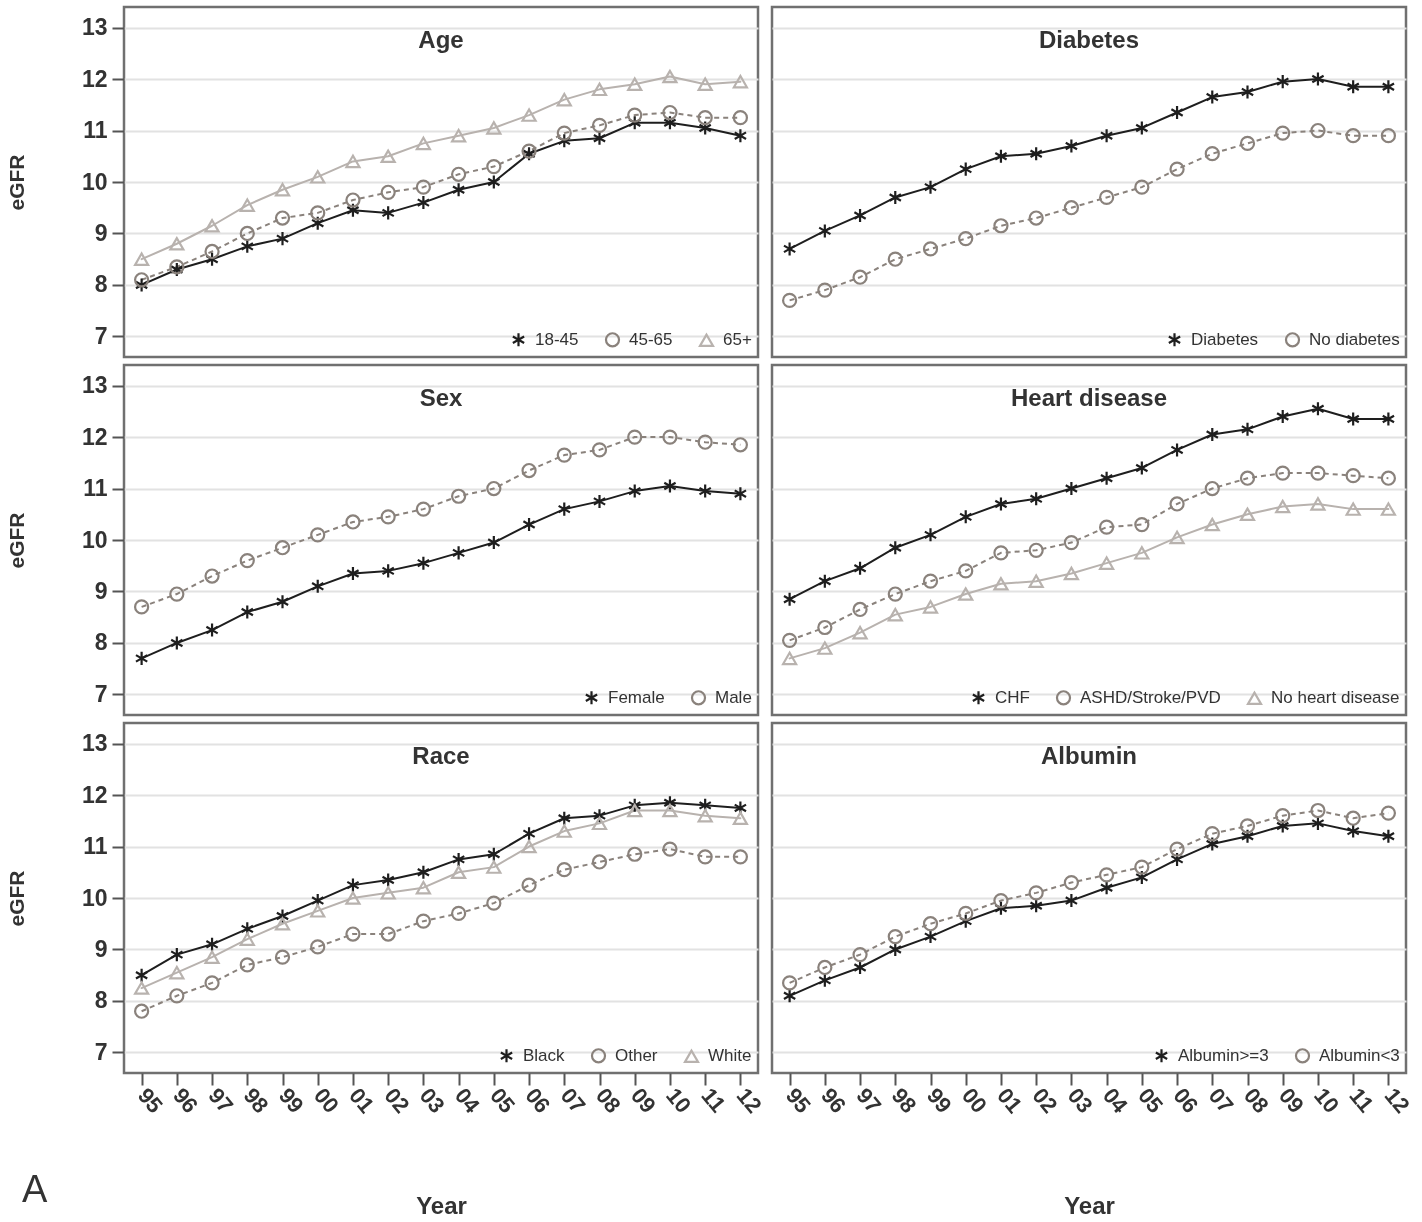 This screenshot has width=1422, height=1222. I want to click on x-tick-label: 05, so click(503, 1100).